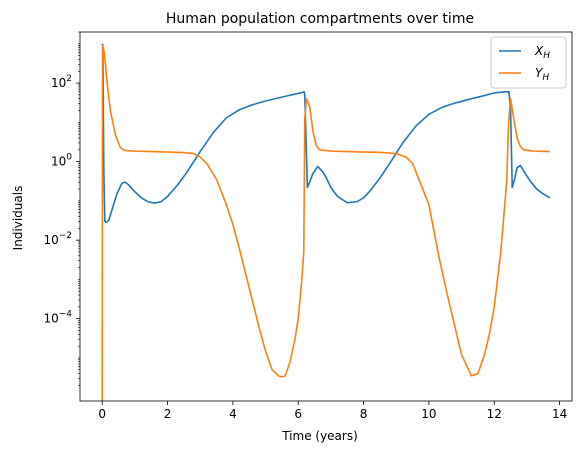  I want to click on chart-title: Human population compartments over time, so click(320, 19).